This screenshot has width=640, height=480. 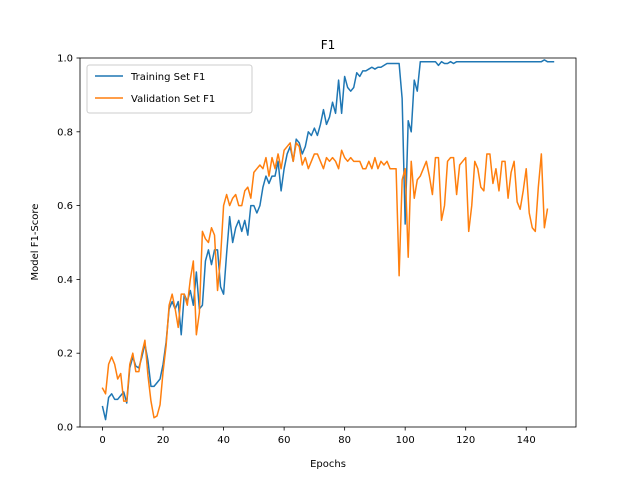 I want to click on legend-box, so click(x=169, y=89).